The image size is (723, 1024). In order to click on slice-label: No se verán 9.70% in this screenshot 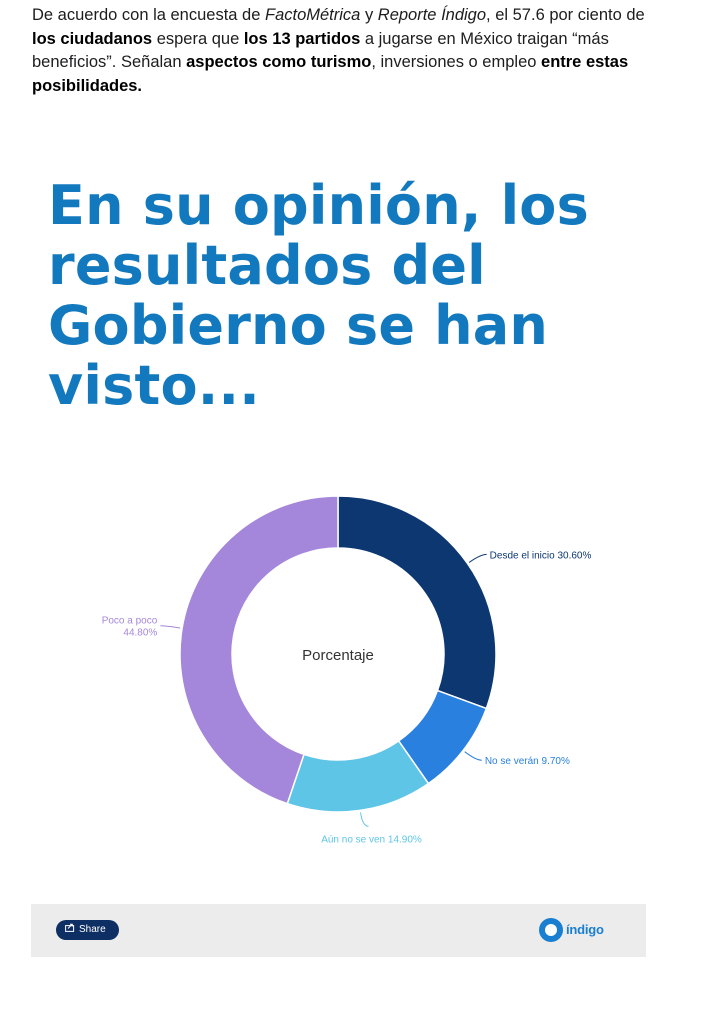, I will do `click(527, 761)`.